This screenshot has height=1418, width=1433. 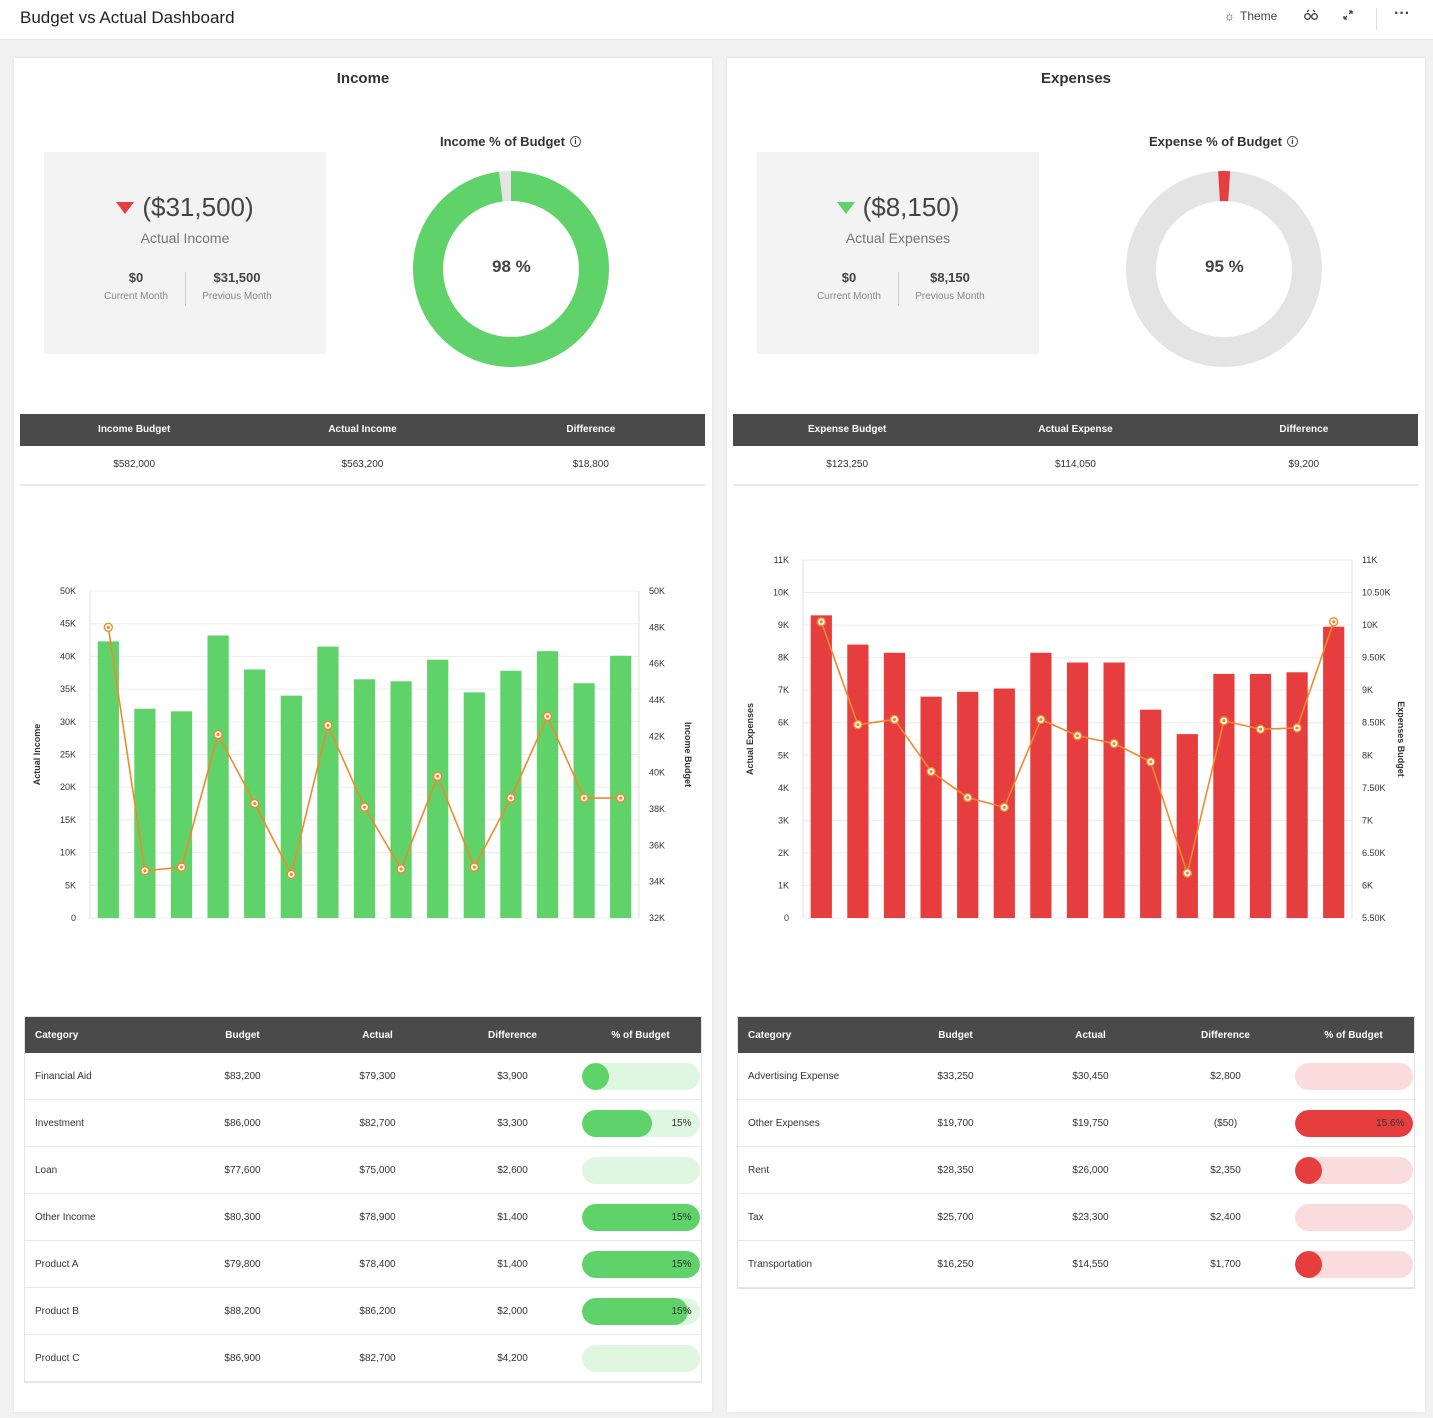 What do you see at coordinates (657, 627) in the screenshot?
I see `y2-tick-label: 48K` at bounding box center [657, 627].